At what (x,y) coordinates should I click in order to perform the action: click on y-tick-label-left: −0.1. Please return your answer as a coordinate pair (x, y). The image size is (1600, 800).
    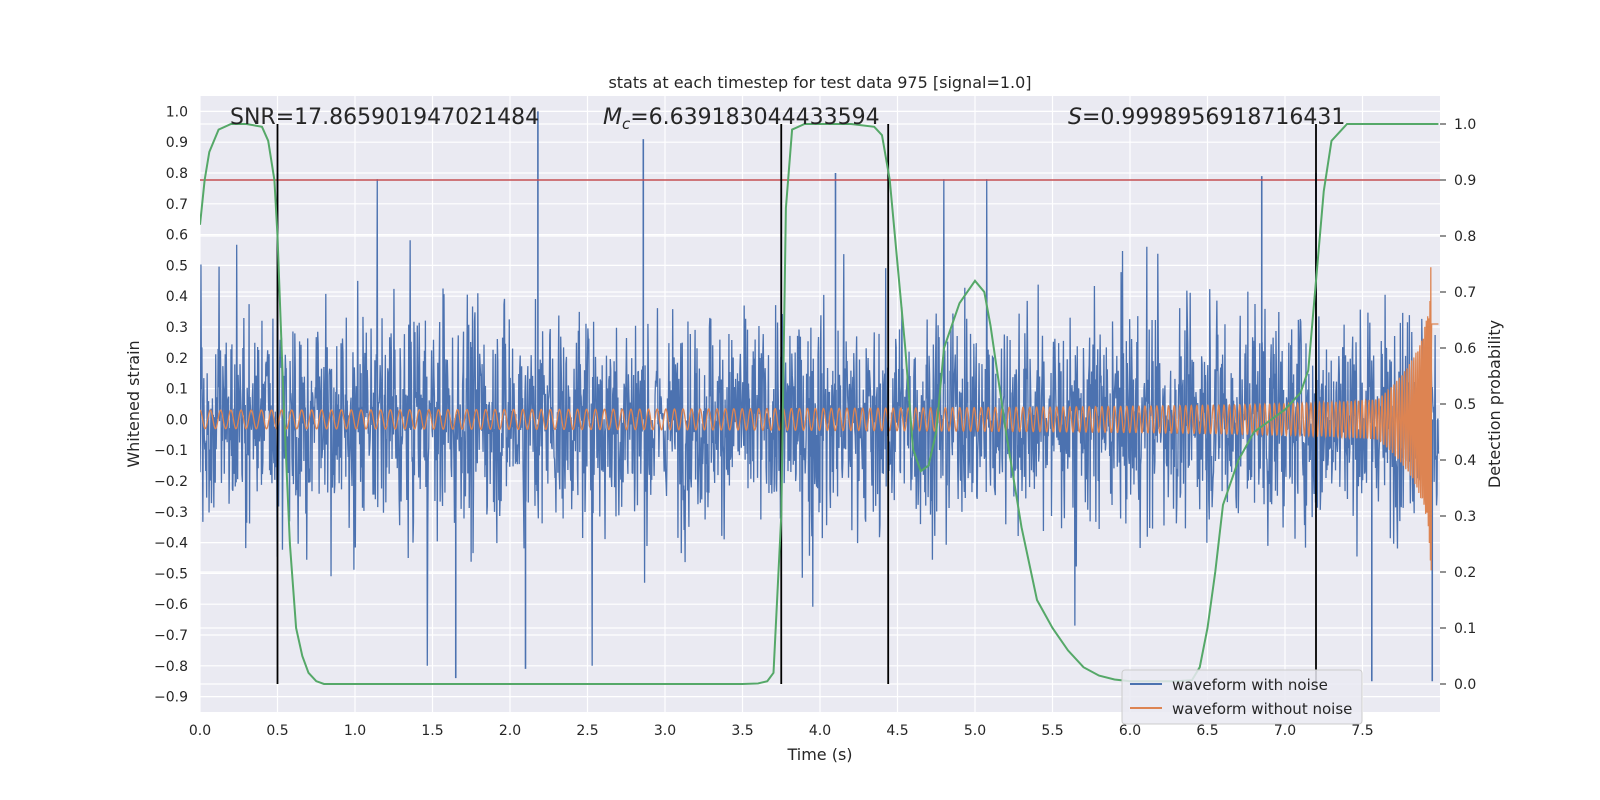
    Looking at the image, I should click on (171, 451).